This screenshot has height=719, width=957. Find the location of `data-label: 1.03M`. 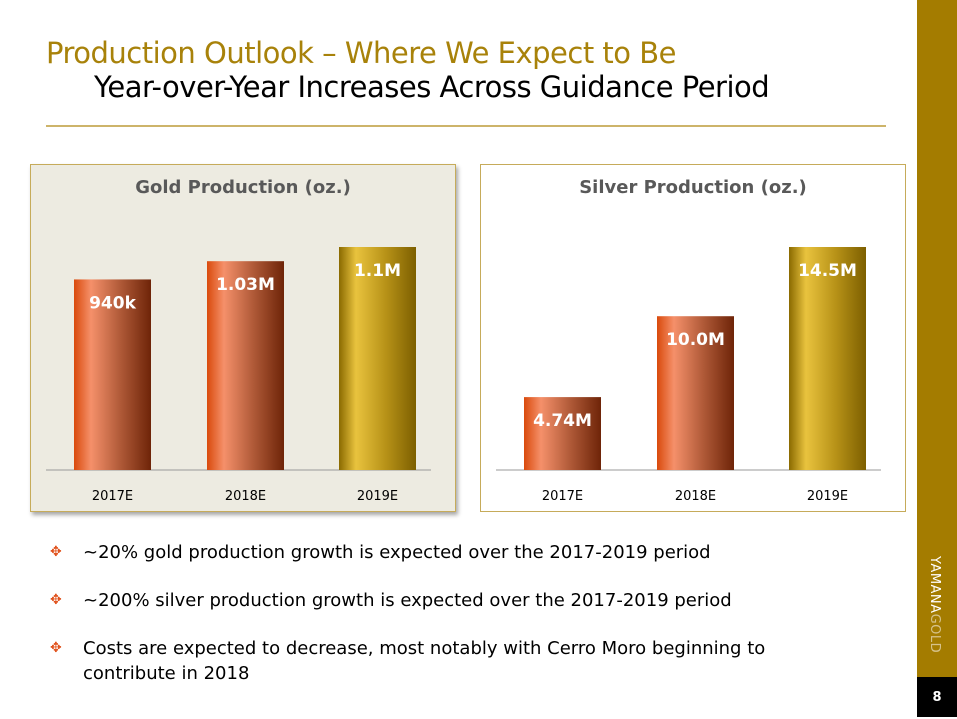

data-label: 1.03M is located at coordinates (245, 285).